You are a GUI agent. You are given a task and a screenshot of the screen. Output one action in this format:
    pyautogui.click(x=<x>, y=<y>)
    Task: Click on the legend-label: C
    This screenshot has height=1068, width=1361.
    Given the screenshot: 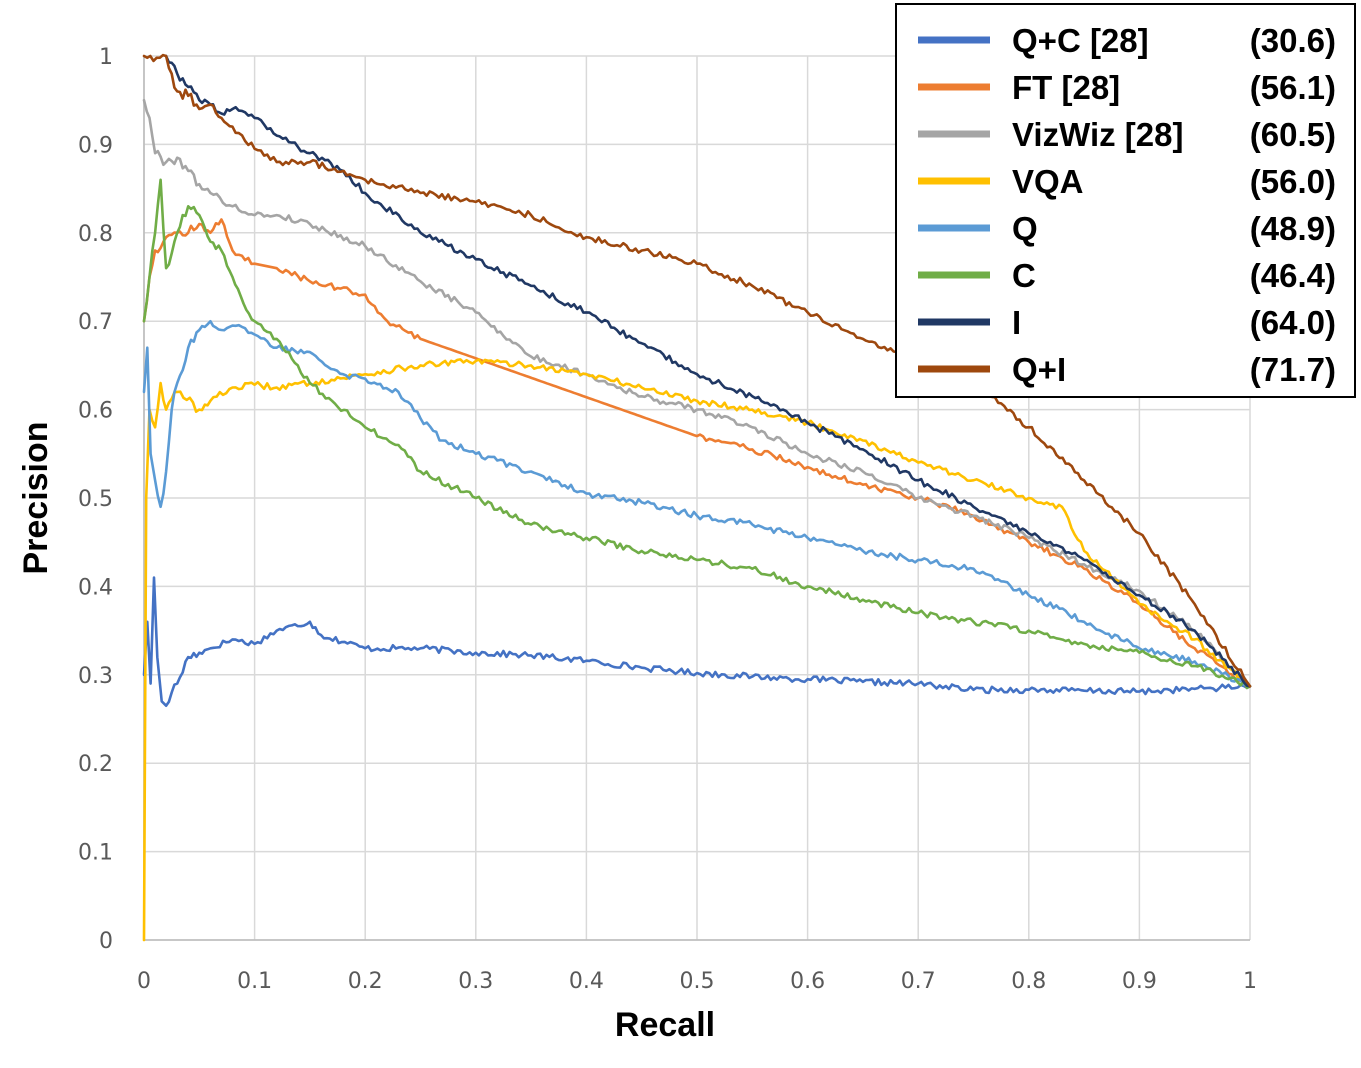 What is the action you would take?
    pyautogui.click(x=1024, y=275)
    